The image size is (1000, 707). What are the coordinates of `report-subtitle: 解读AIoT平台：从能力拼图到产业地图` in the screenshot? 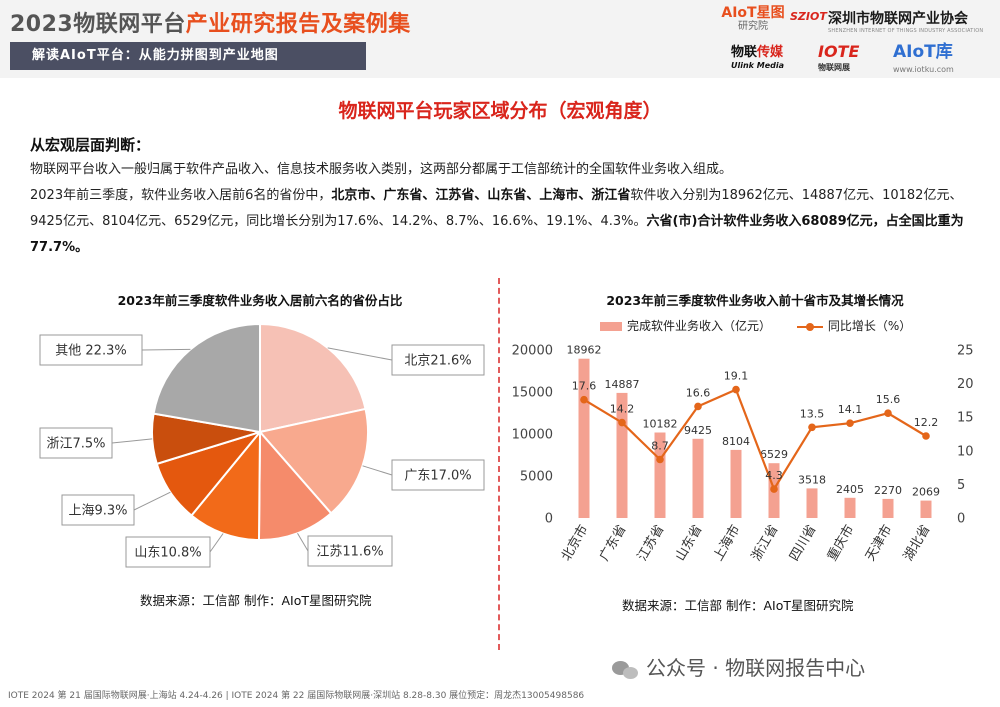 It's located at (188, 56).